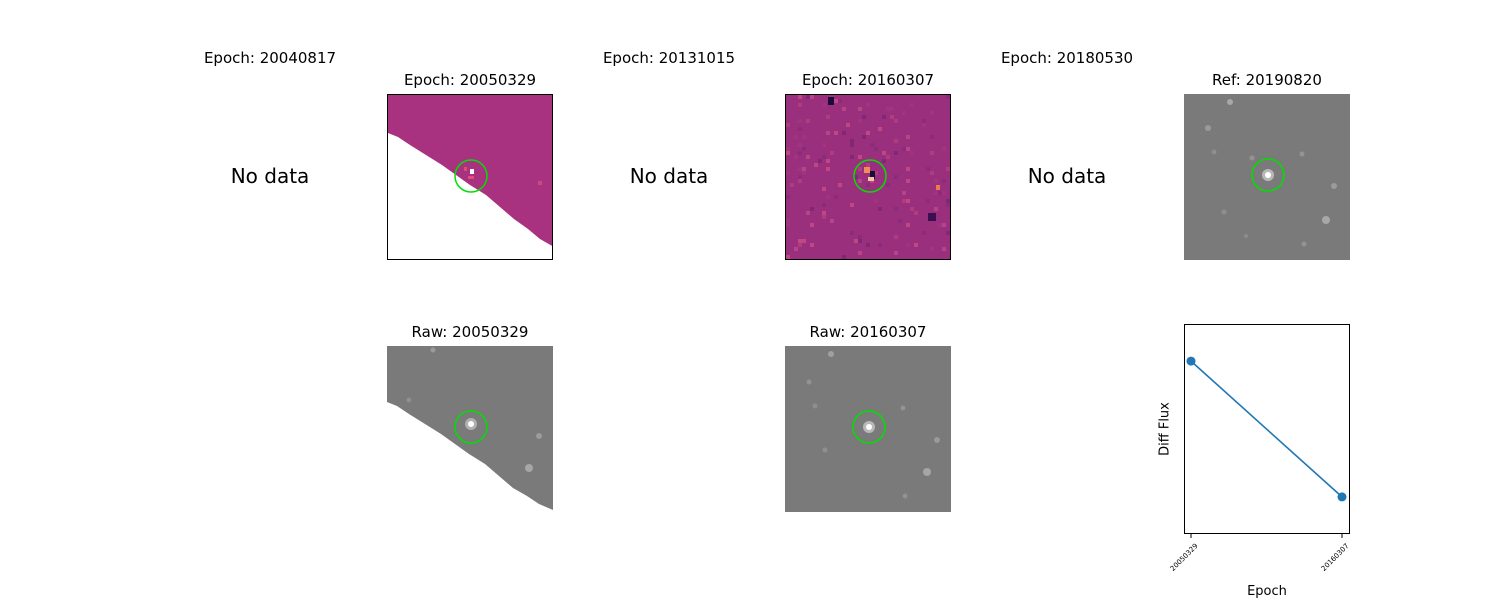 The width and height of the screenshot is (1500, 600). What do you see at coordinates (470, 80) in the screenshot?
I see `epoch-title-2: Epoch: 20050329` at bounding box center [470, 80].